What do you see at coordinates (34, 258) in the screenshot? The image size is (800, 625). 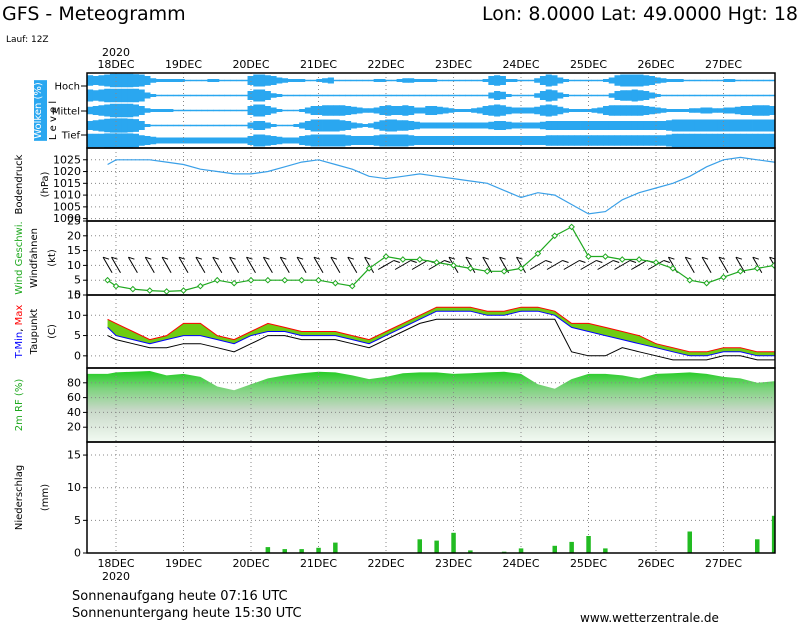 I see `panel-ylabel: Windfahnen` at bounding box center [34, 258].